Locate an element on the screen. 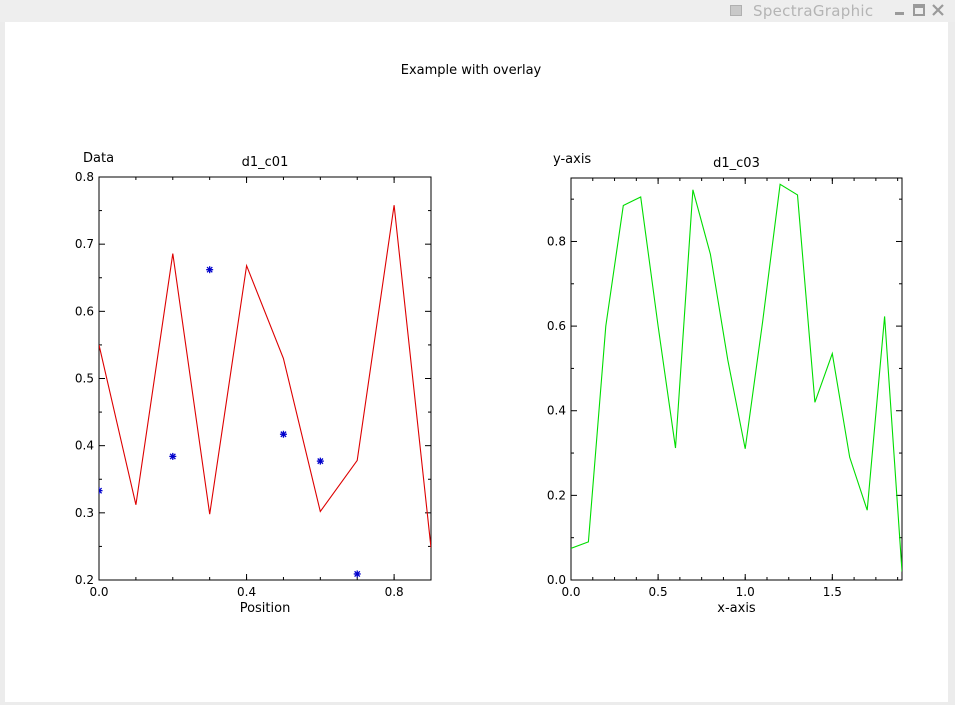 The image size is (955, 705). x-tick-label: 0.4 is located at coordinates (246, 592).